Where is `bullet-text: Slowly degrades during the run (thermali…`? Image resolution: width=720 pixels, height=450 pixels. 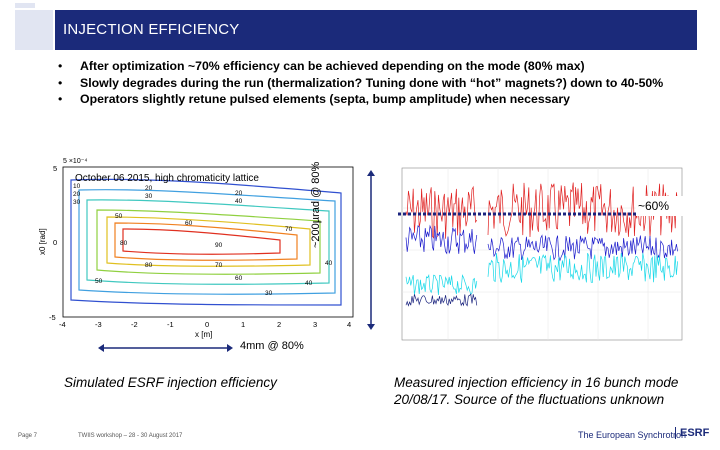 bullet-text: Slowly degrades during the run (thermali… is located at coordinates (372, 82).